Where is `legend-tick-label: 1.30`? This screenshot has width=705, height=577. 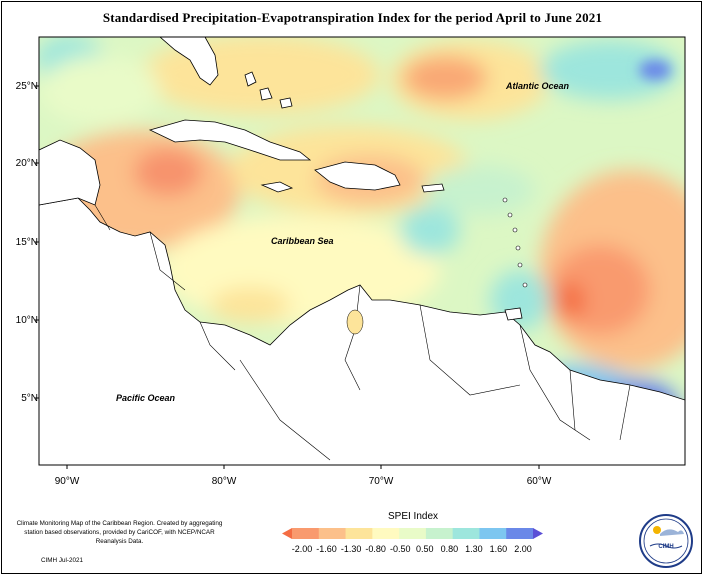
legend-tick-label: 1.30 is located at coordinates (474, 549).